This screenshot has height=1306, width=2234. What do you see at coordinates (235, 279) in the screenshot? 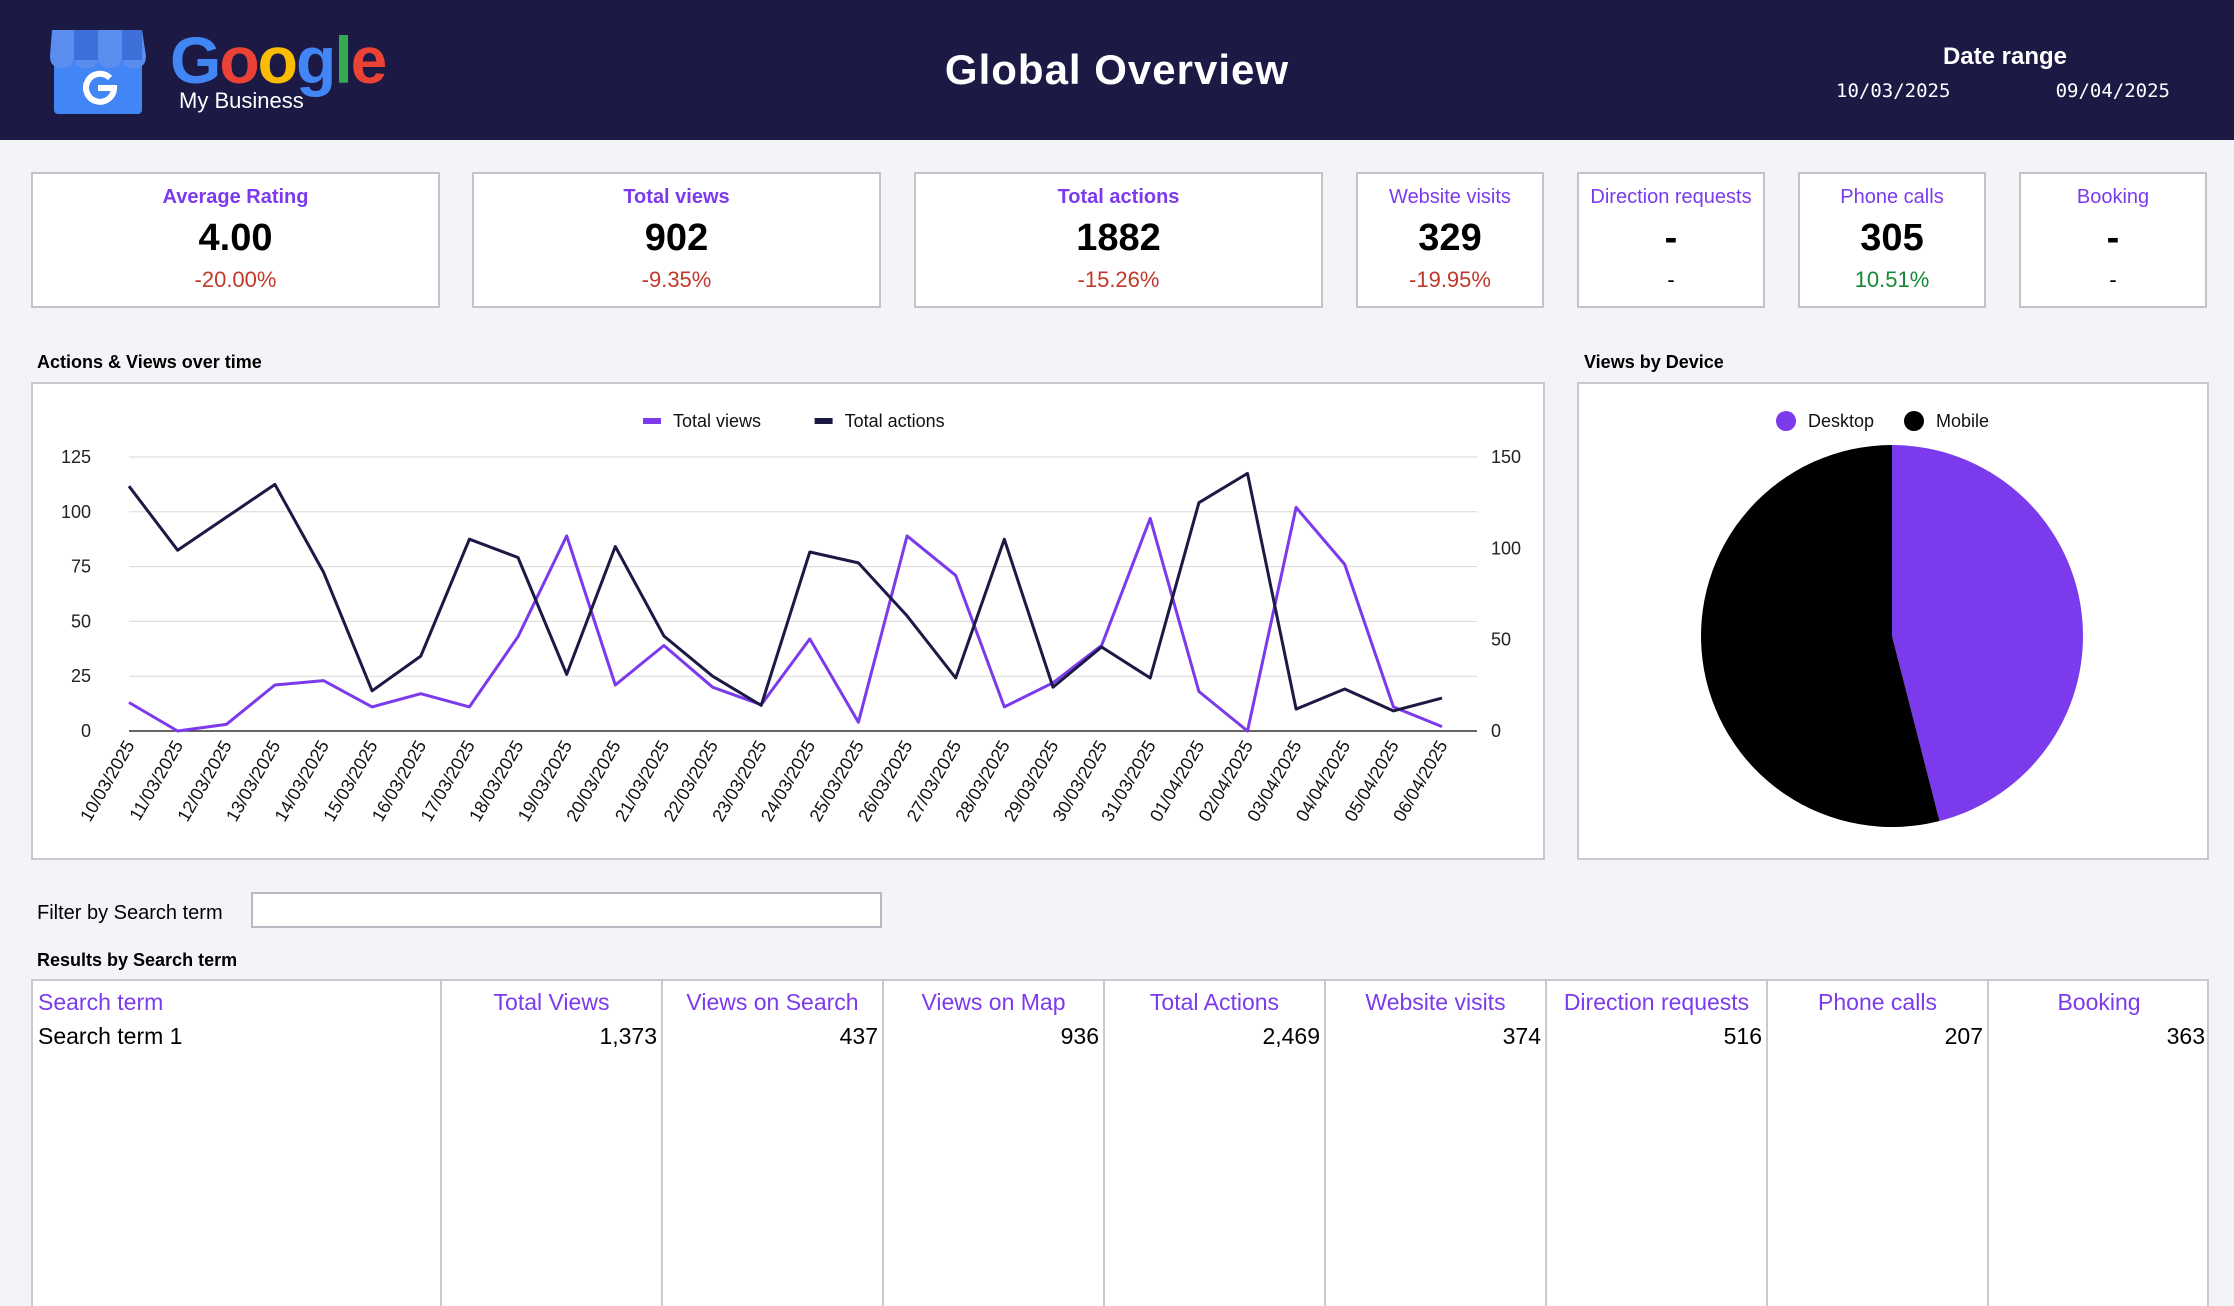
I see `kpi-delta: -20.00%` at bounding box center [235, 279].